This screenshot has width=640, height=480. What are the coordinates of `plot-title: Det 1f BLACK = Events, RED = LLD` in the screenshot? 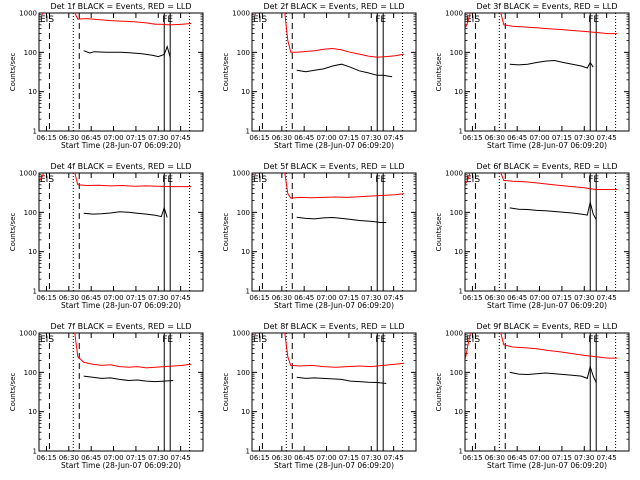 It's located at (120, 6).